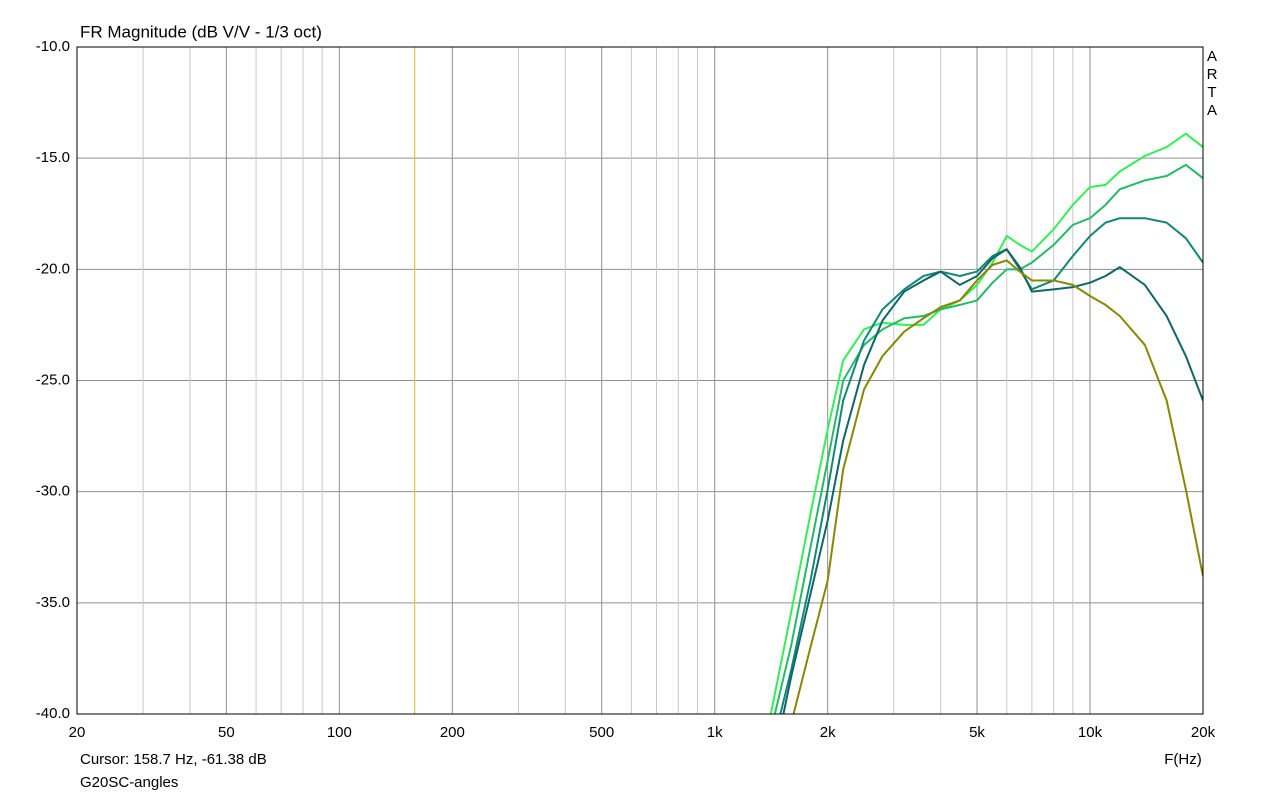 The width and height of the screenshot is (1280, 795). Describe the element at coordinates (977, 732) in the screenshot. I see `x-tick-label: 5k` at that location.